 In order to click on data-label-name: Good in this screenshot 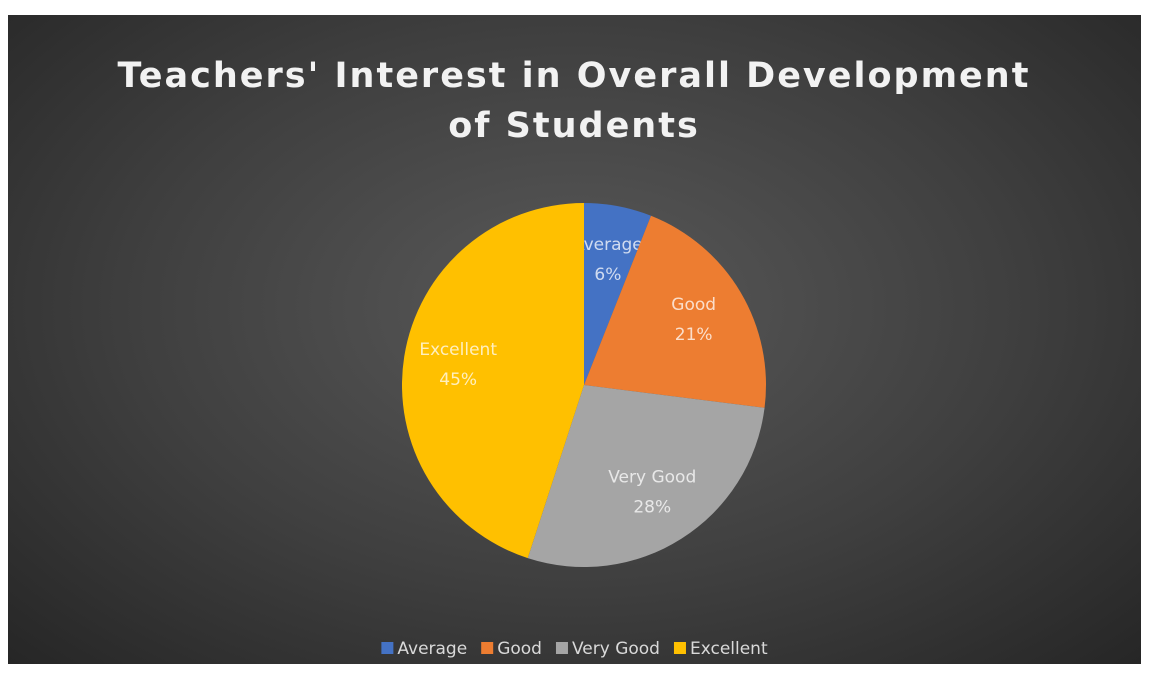, I will do `click(693, 305)`.